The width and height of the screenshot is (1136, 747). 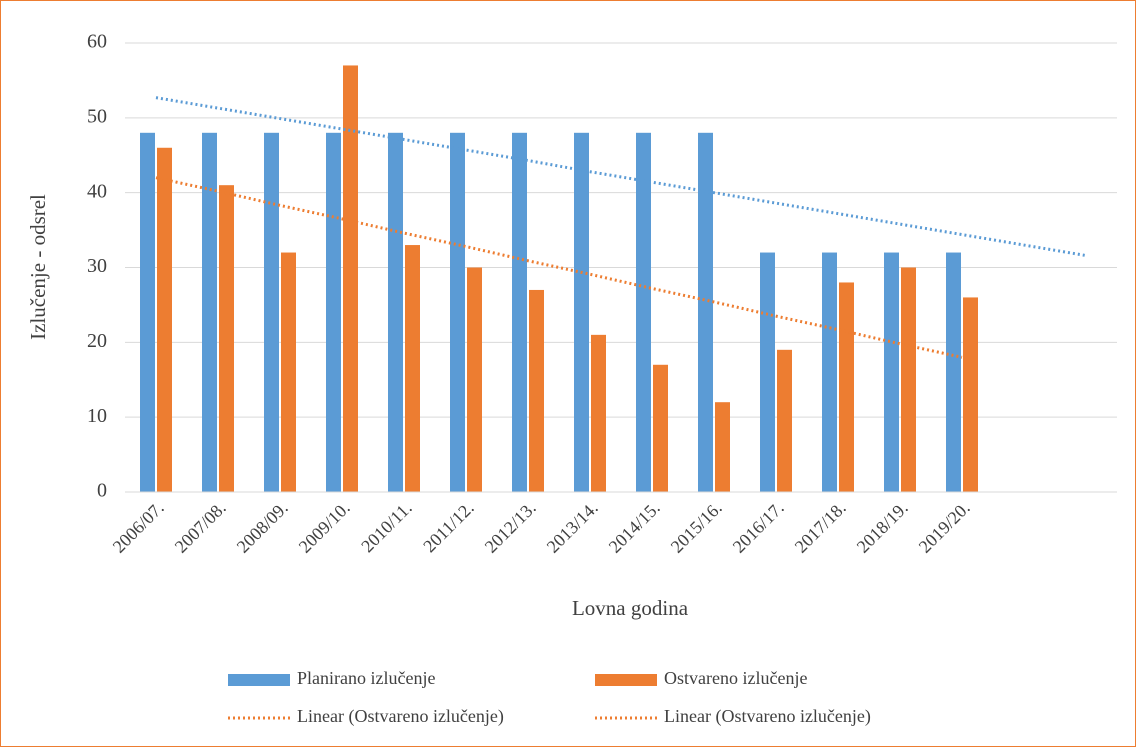 I want to click on y-tick-label: 40, so click(x=97, y=191).